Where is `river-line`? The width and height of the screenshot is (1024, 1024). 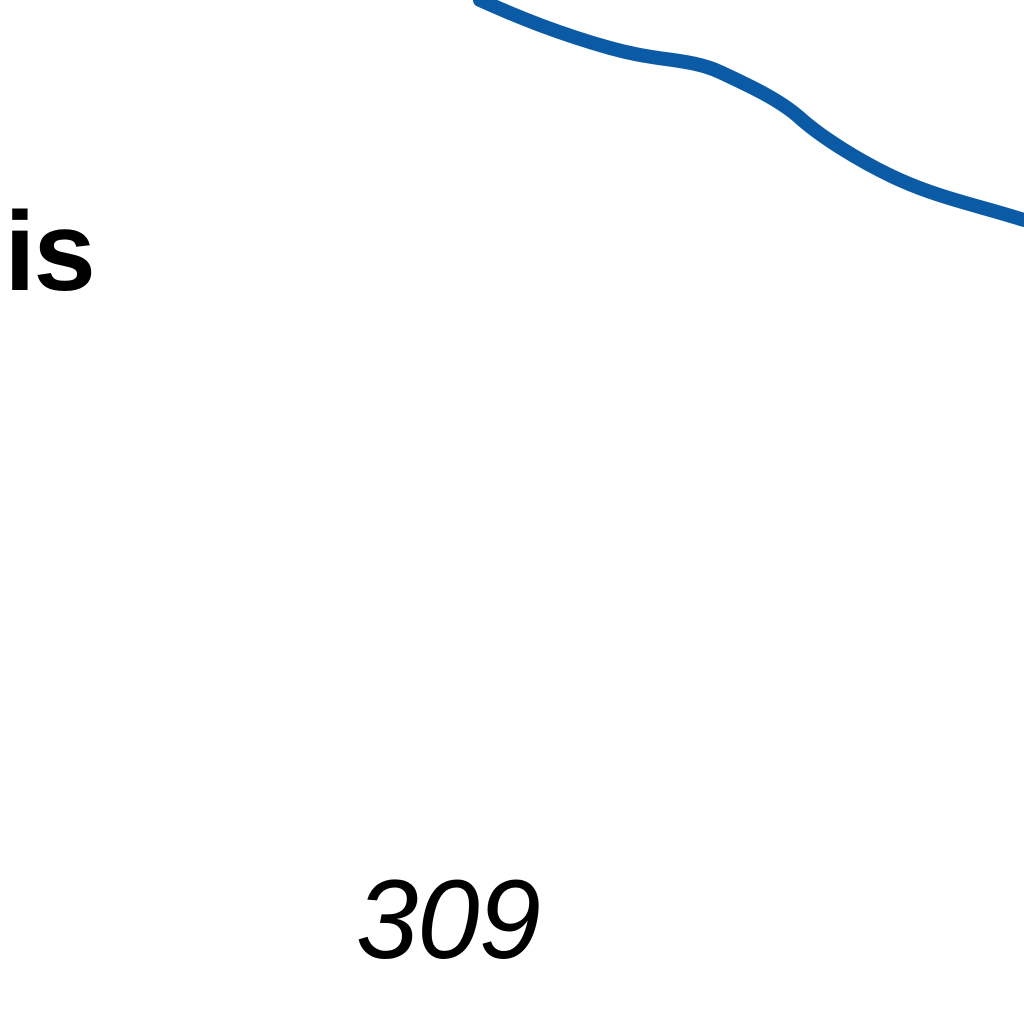 river-line is located at coordinates (748, 113).